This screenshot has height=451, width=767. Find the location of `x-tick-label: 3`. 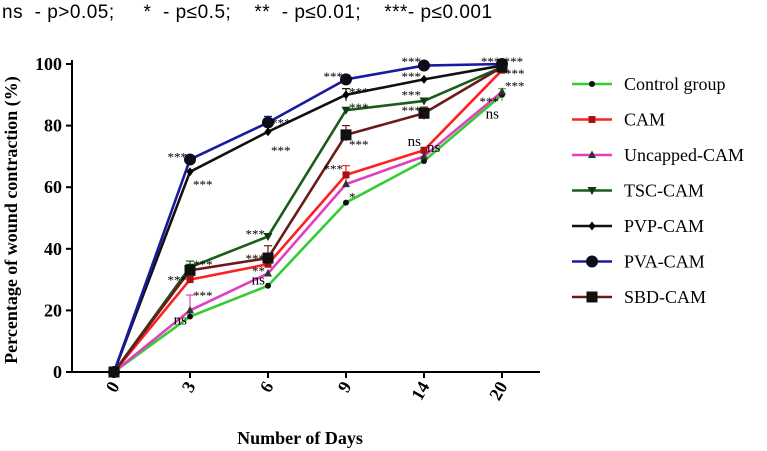

x-tick-label: 3 is located at coordinates (189, 387).